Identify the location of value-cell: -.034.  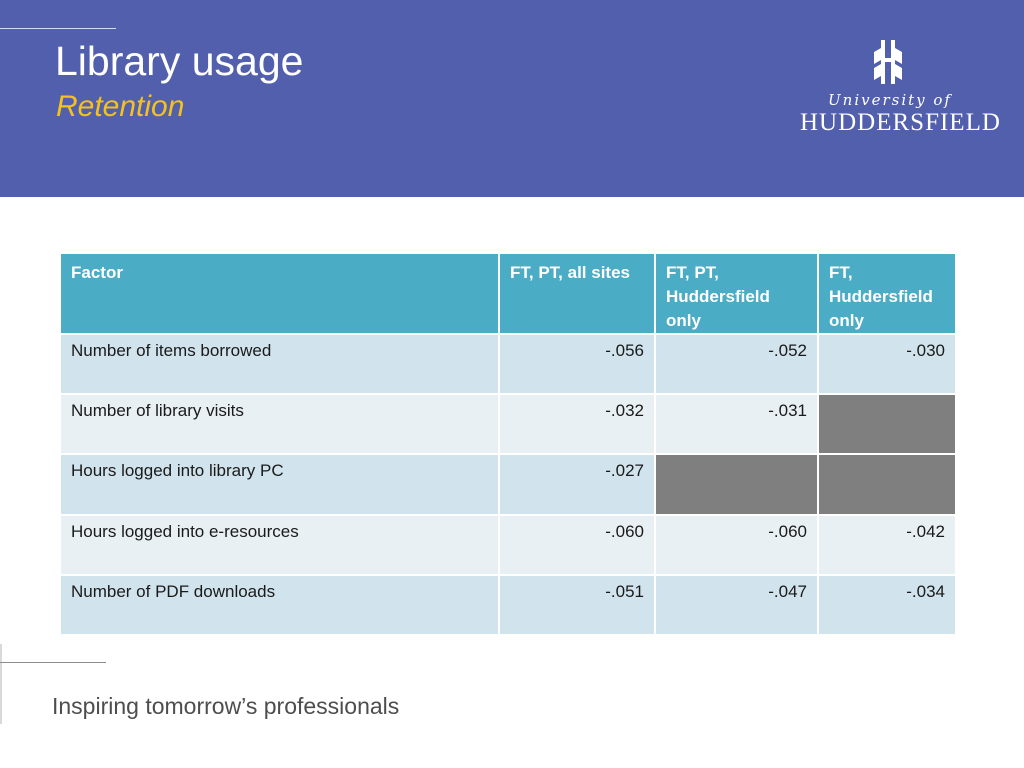
(887, 605).